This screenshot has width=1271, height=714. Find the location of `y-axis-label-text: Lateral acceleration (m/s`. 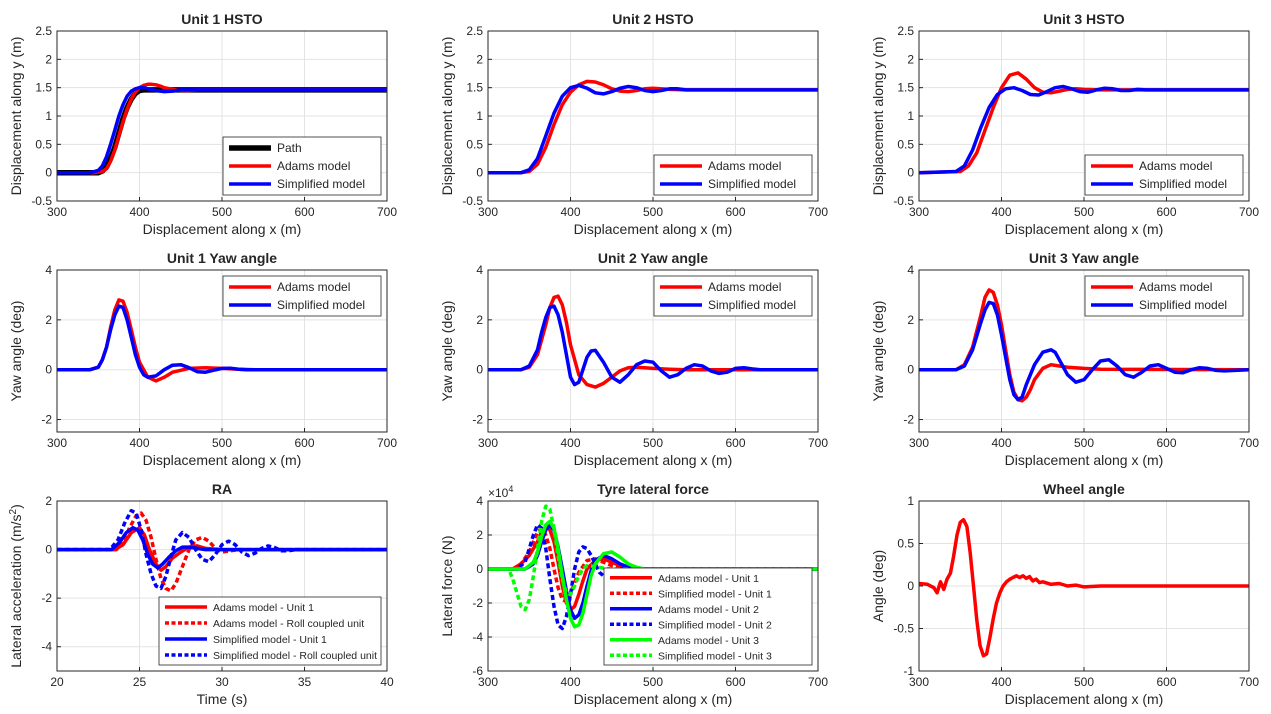

y-axis-label-text: Lateral acceleration (m/s is located at coordinates (16, 590).